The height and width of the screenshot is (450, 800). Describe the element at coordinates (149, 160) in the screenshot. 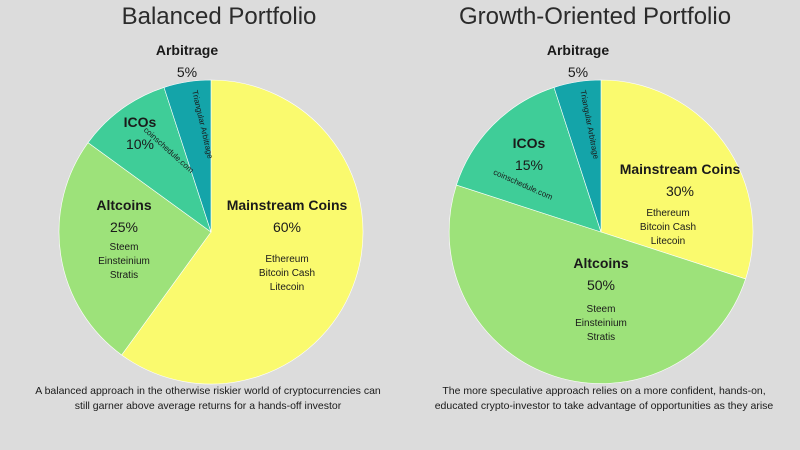

I see `balanced-slice-icos` at that location.